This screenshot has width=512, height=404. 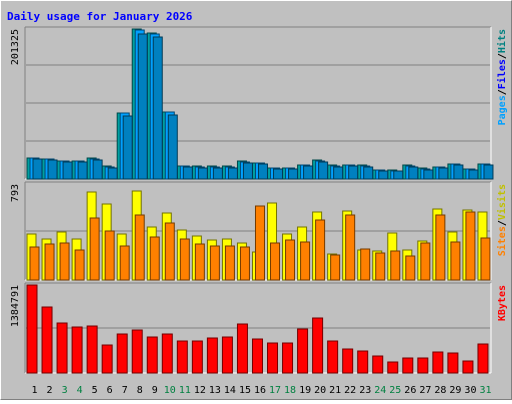 What do you see at coordinates (185, 390) in the screenshot?
I see `x-tick-label-11: 11` at bounding box center [185, 390].